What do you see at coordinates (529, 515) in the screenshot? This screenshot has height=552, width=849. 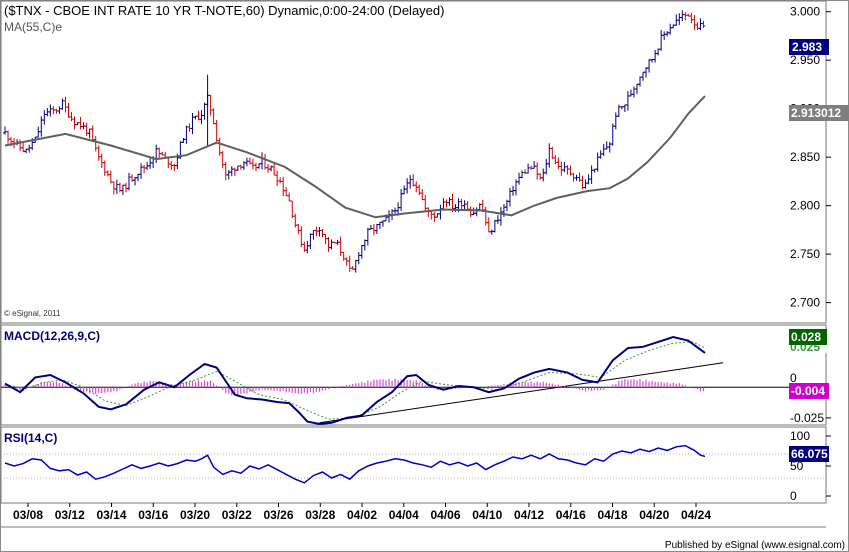 I see `date-axis-tick-label: 04/12` at bounding box center [529, 515].